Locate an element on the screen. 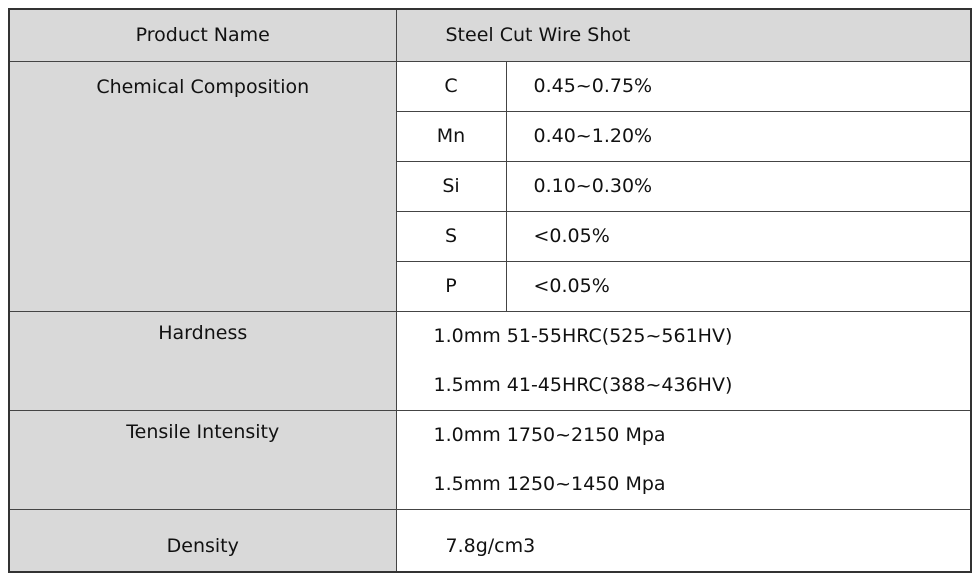  element: Mn is located at coordinates (451, 136).